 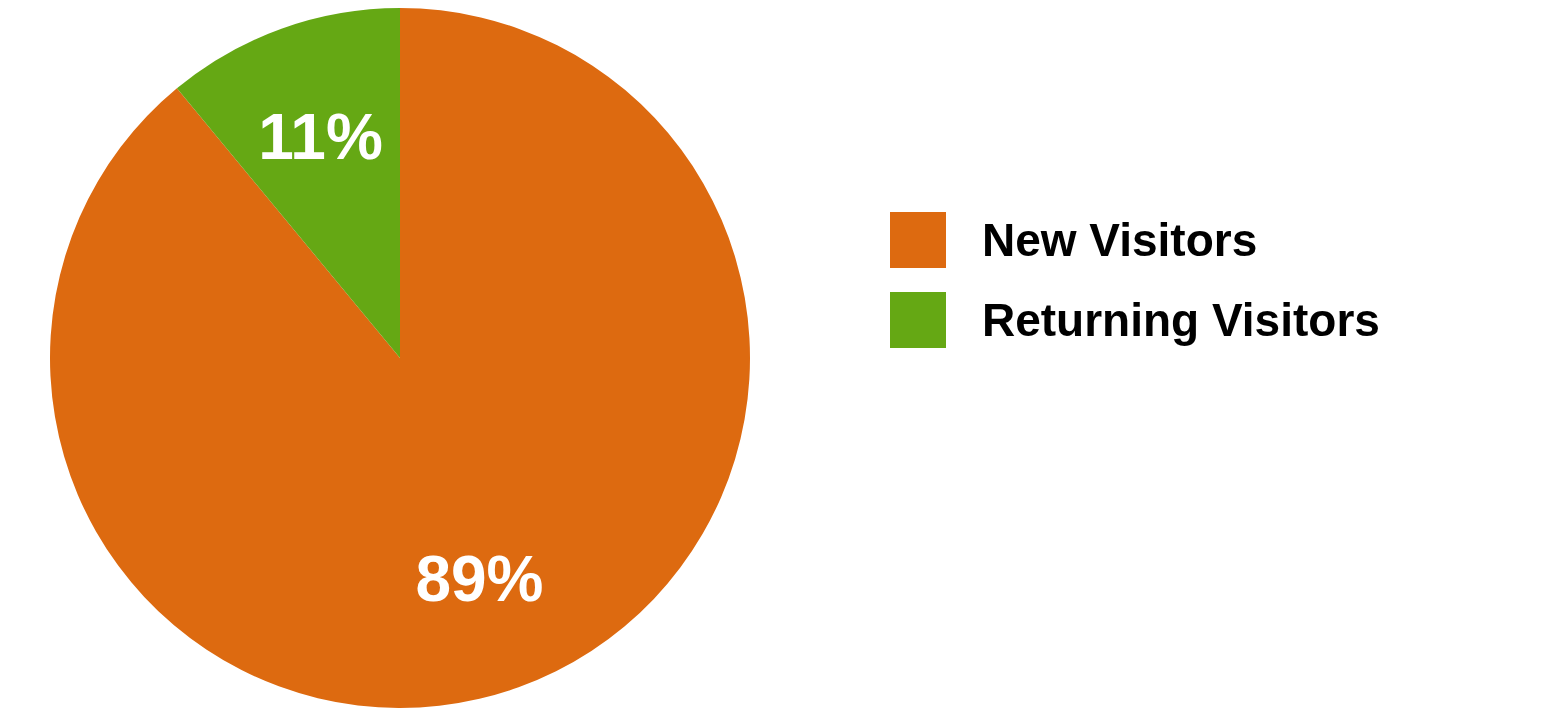 What do you see at coordinates (288, 183) in the screenshot?
I see `pie-slice` at bounding box center [288, 183].